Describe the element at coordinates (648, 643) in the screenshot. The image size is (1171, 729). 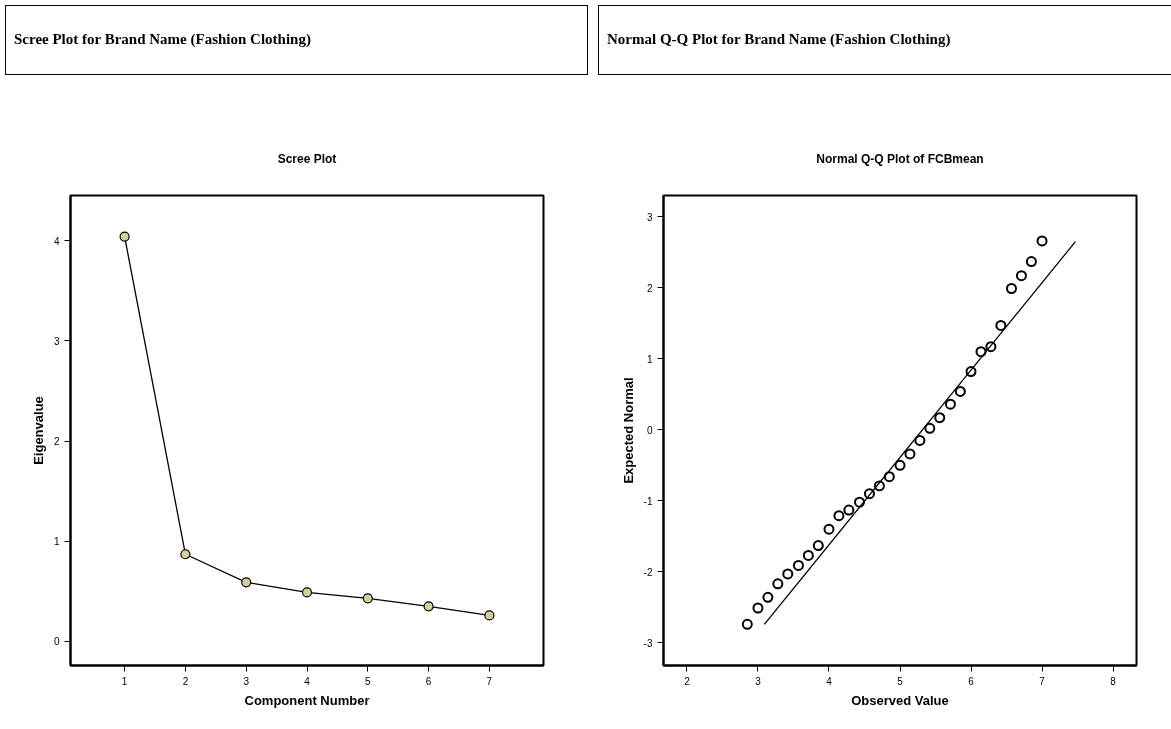
I see `y-tick-label: -3` at that location.